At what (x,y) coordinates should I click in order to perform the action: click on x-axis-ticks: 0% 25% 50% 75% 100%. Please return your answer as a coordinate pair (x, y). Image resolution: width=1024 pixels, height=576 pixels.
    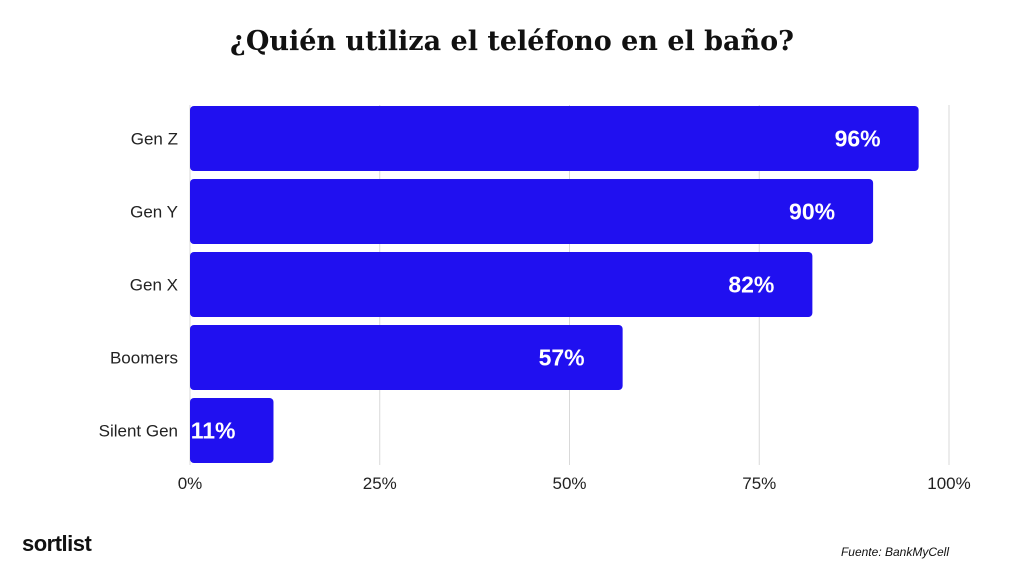
    Looking at the image, I should click on (574, 483).